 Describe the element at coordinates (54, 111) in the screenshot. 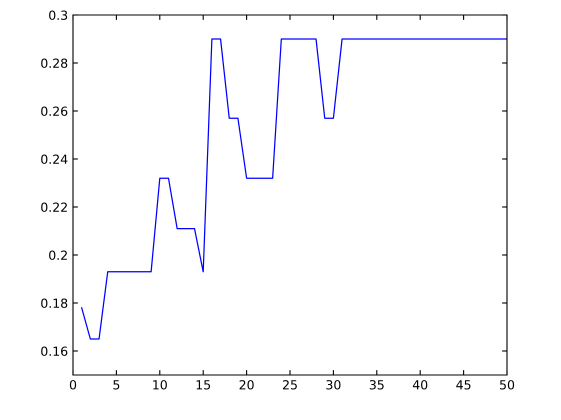

I see `y-tick-label: 0.26` at that location.